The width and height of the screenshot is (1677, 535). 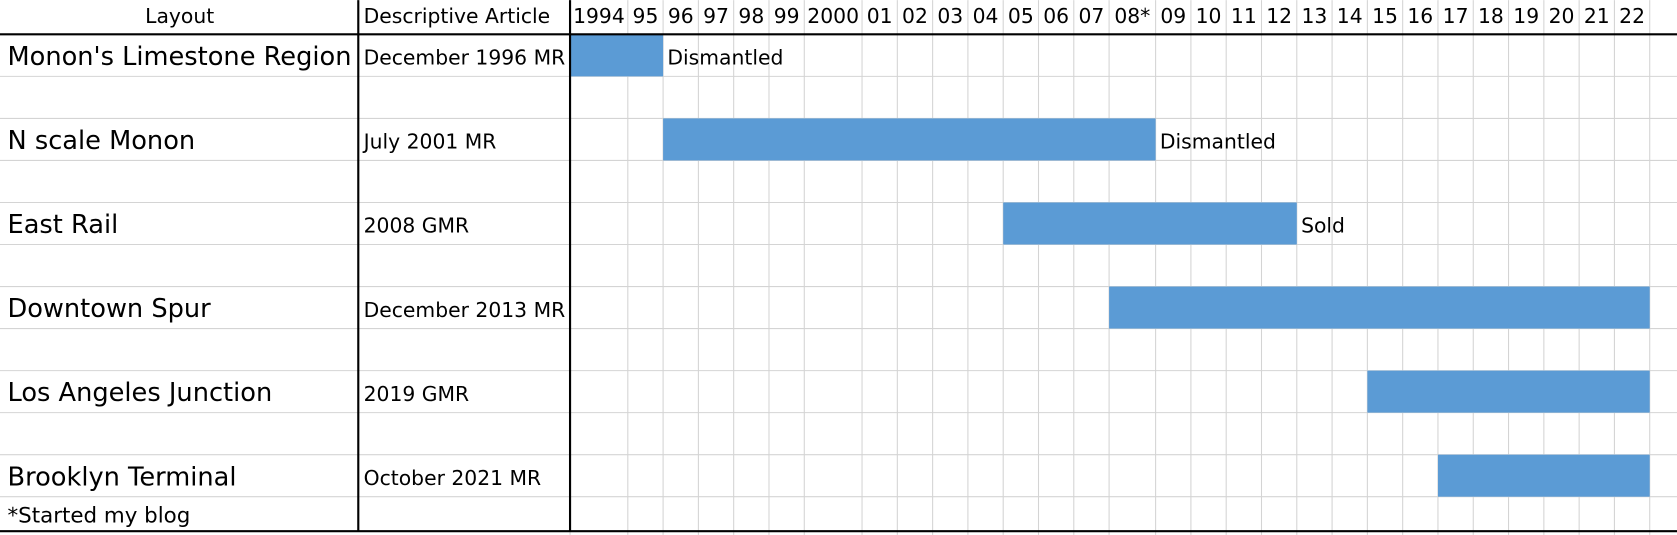 I want to click on year-header: 03, so click(x=950, y=16).